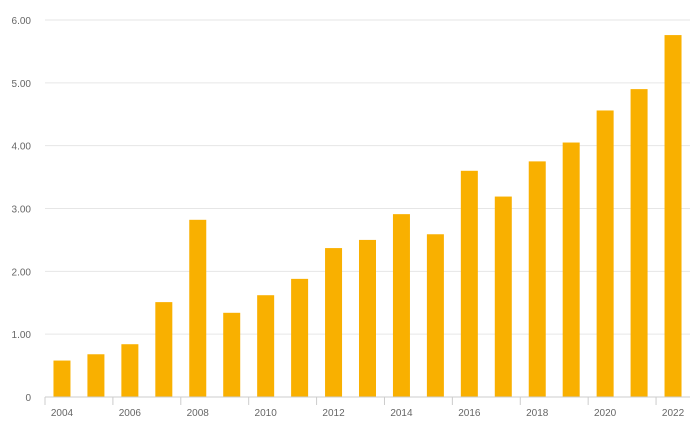 This screenshot has height=433, width=700. I want to click on x-tick-label: 2010, so click(266, 413).